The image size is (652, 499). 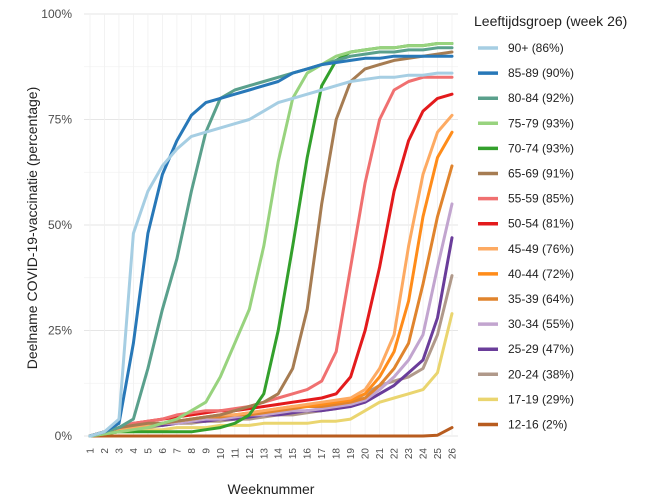 I want to click on y-tick-label: 75%, so click(x=60, y=120).